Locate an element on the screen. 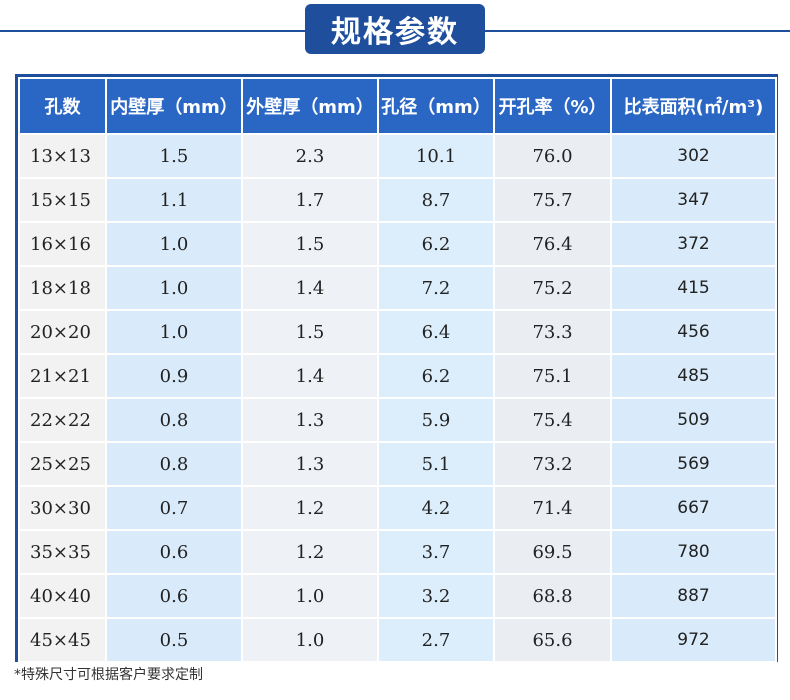  table-cell: 509 is located at coordinates (693, 420).